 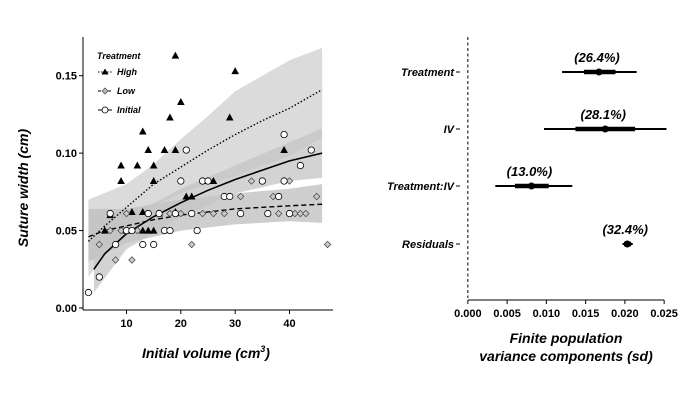 What do you see at coordinates (126, 324) in the screenshot?
I see `x-tick-label: 10` at bounding box center [126, 324].